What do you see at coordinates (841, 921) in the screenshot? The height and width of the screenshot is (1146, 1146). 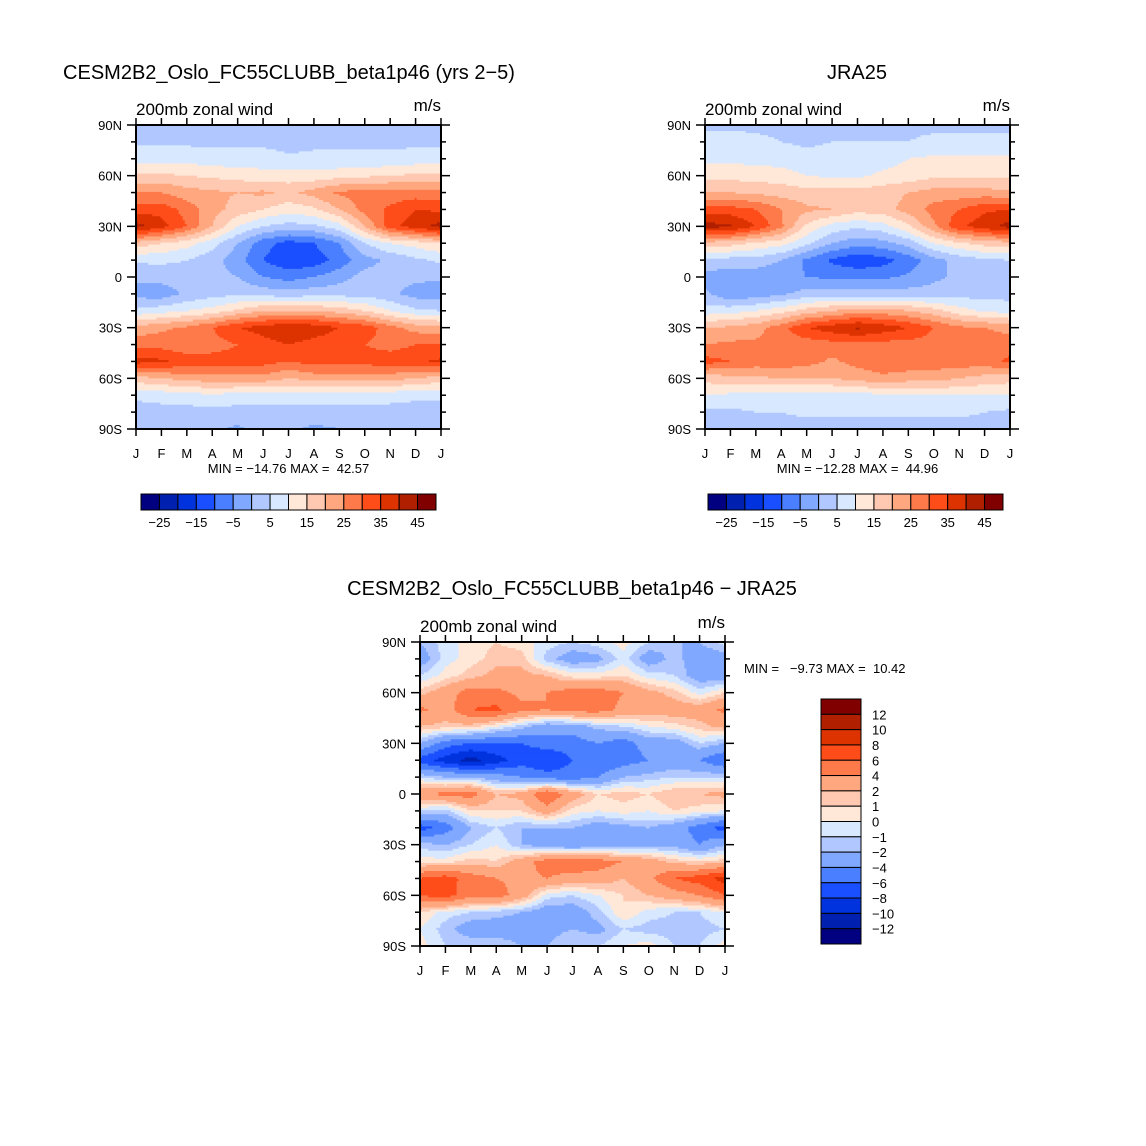 I see `colorbar-box` at bounding box center [841, 921].